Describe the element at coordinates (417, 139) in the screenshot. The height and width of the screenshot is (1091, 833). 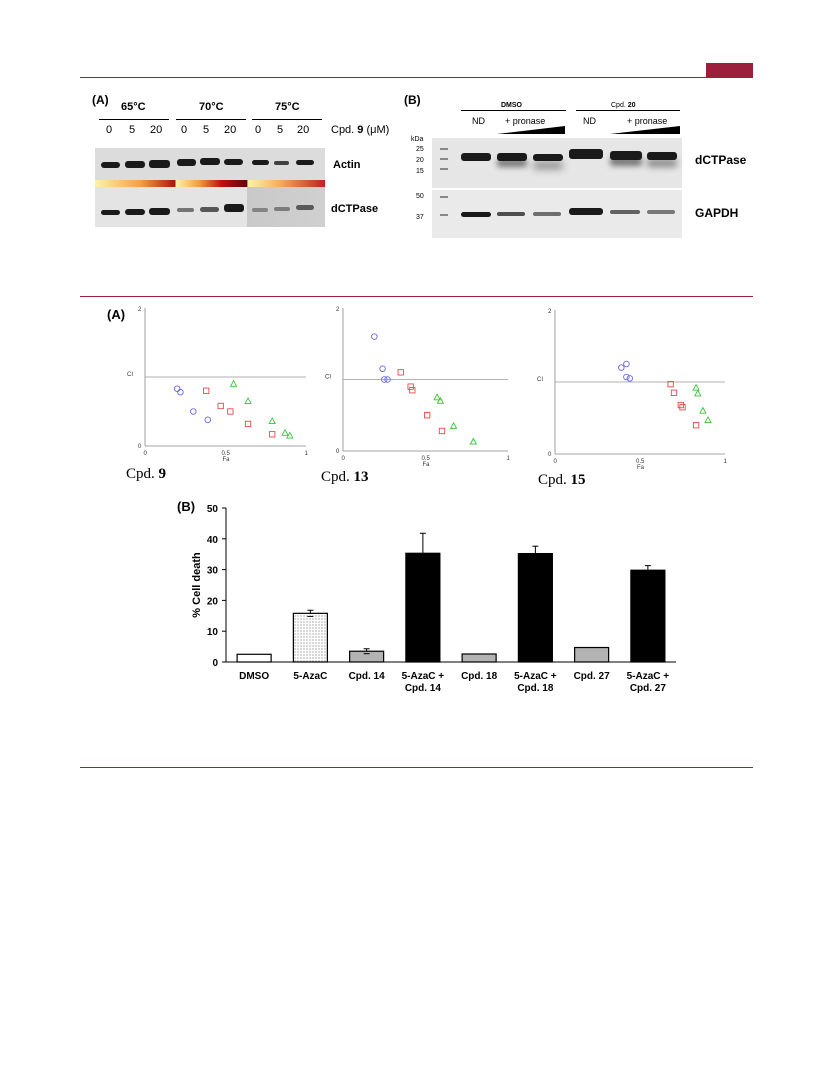
I see `kda-label: kDa` at that location.